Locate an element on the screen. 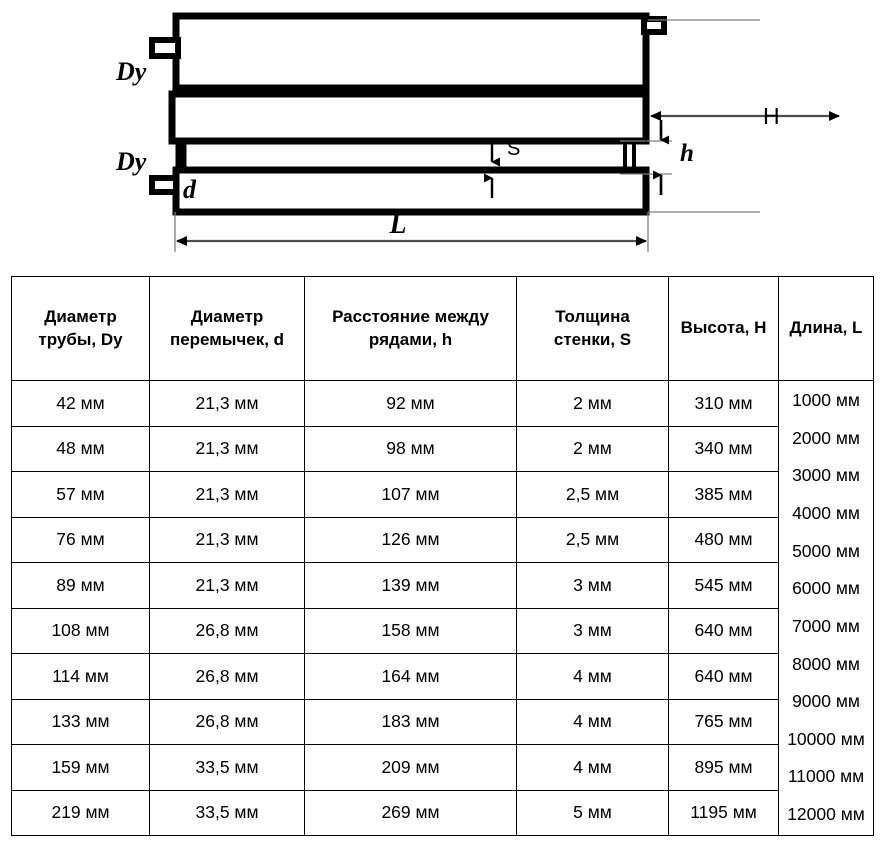 The image size is (884, 841). dimension-L is located at coordinates (411, 232).